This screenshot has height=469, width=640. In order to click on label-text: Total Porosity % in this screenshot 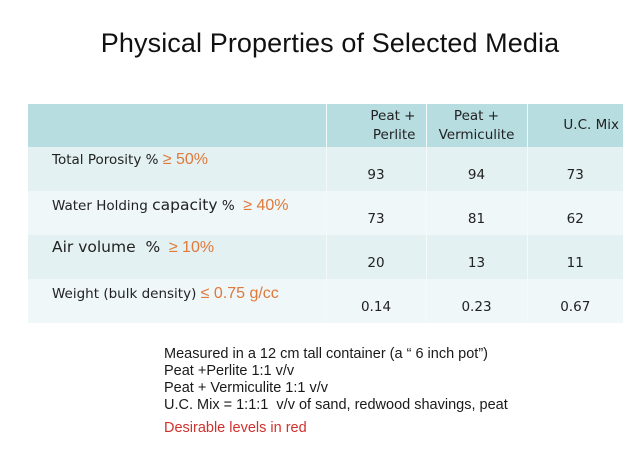, I will do `click(105, 160)`.